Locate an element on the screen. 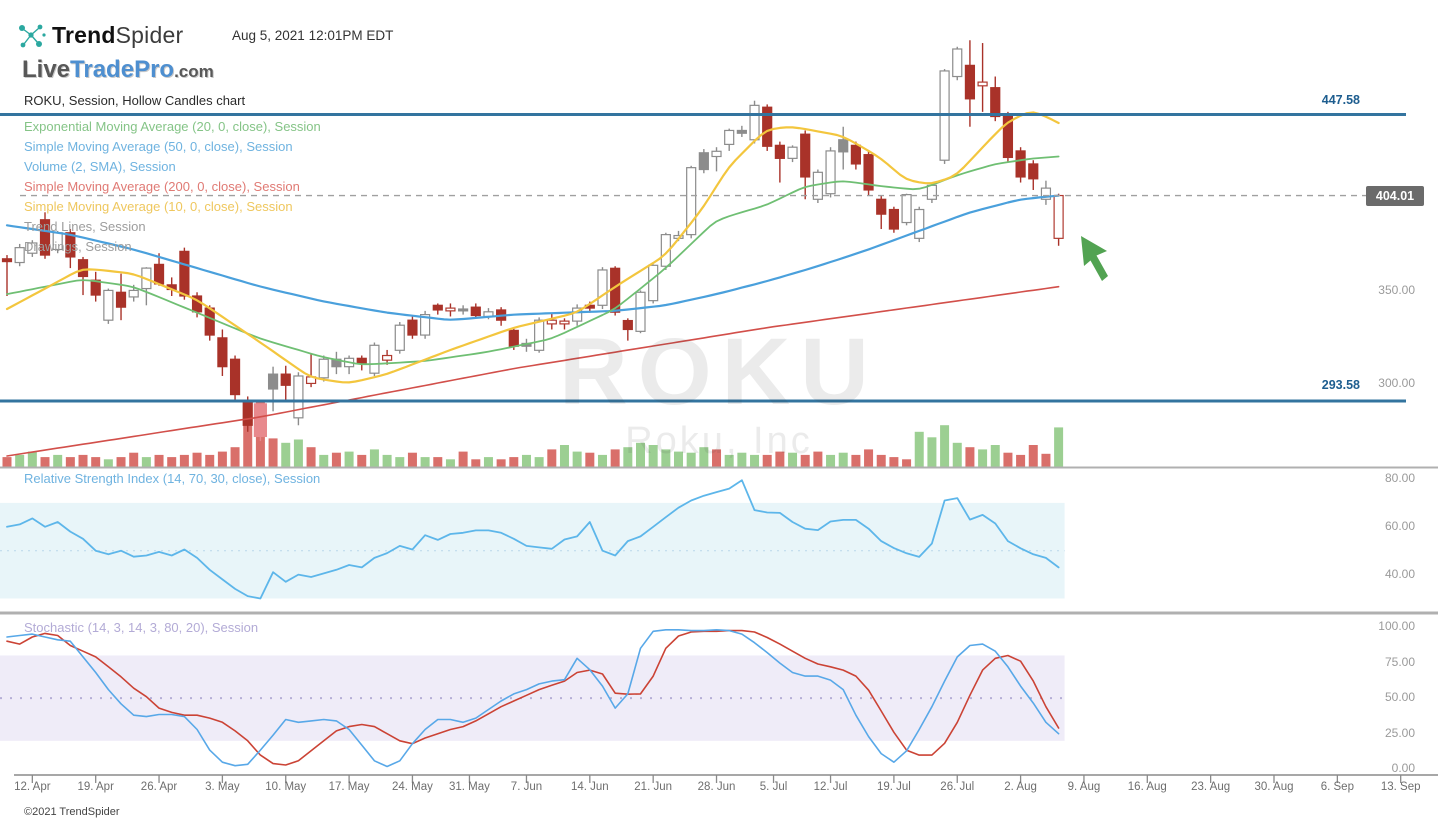 The width and height of the screenshot is (1438, 822). cursor-arrow-icon is located at coordinates (1094, 258).